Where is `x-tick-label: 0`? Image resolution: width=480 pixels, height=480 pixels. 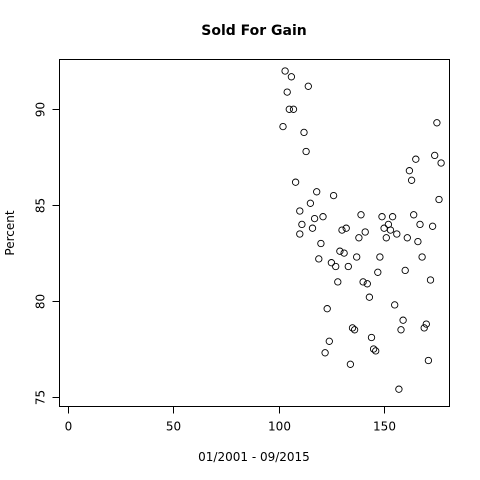
x-tick-label: 0 is located at coordinates (69, 427).